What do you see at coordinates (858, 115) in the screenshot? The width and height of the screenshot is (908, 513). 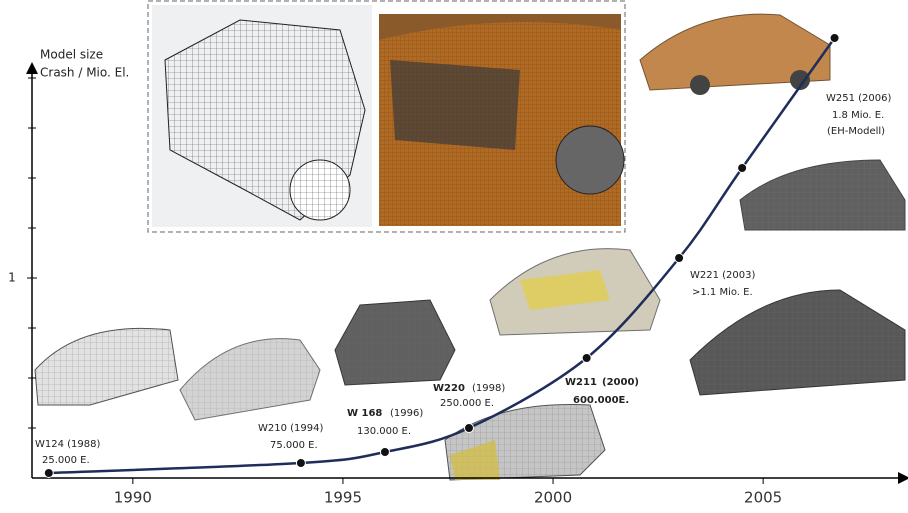 I see `annotation: 1.8 Mio. E.` at bounding box center [858, 115].